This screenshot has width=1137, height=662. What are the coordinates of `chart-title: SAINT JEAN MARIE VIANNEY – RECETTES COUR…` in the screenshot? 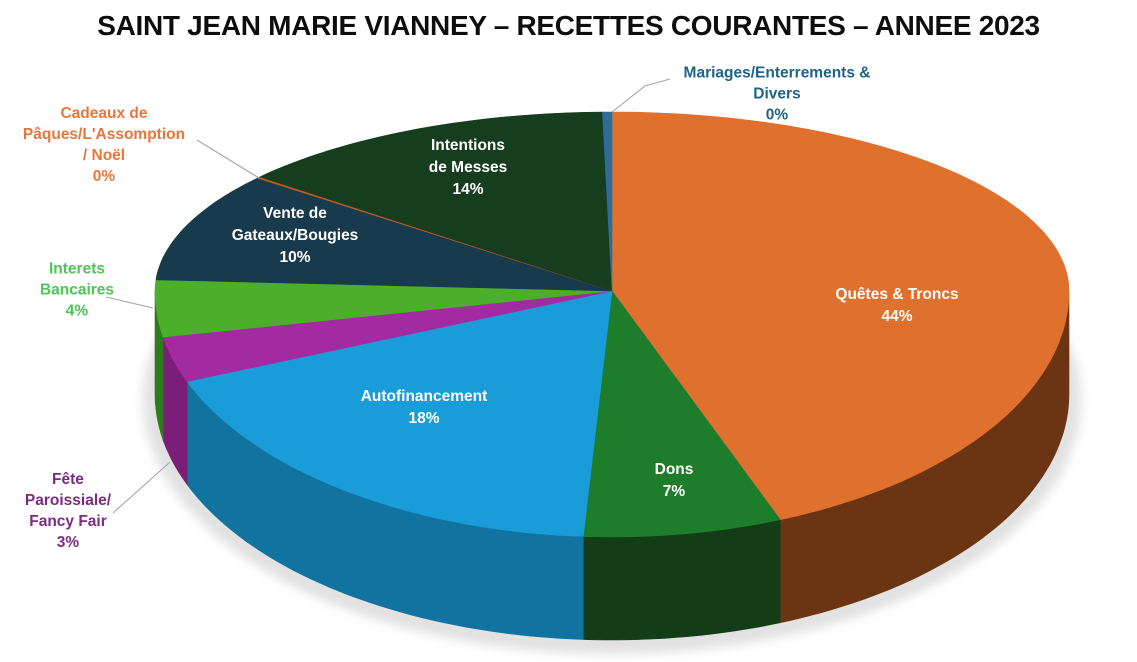 It's located at (568, 25).